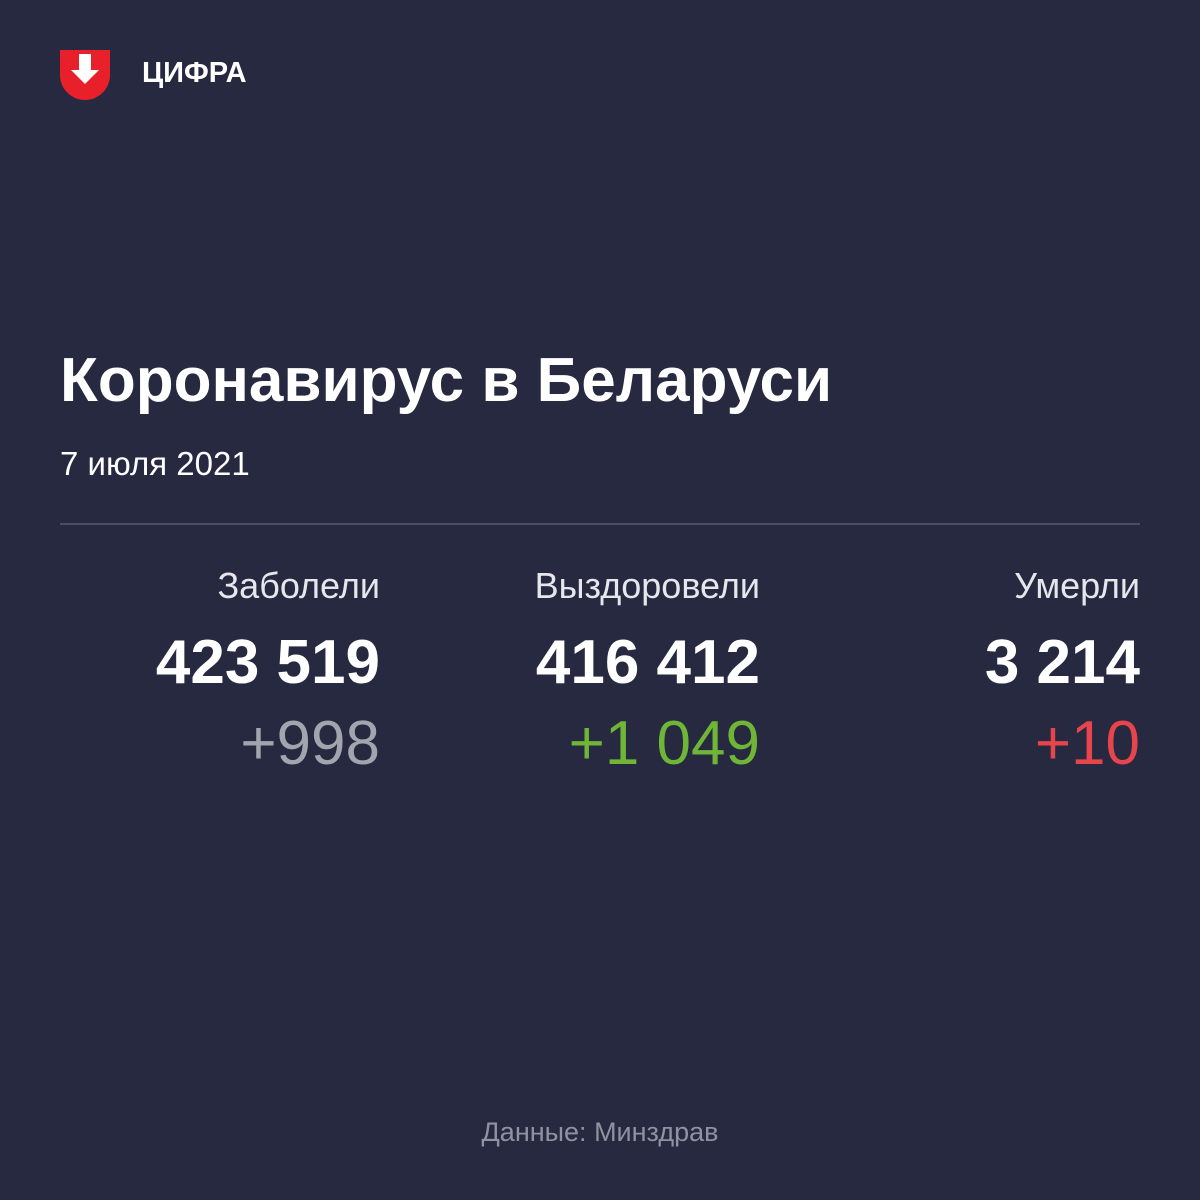 The width and height of the screenshot is (1200, 1200). I want to click on stat-total: 423 519, so click(267, 662).